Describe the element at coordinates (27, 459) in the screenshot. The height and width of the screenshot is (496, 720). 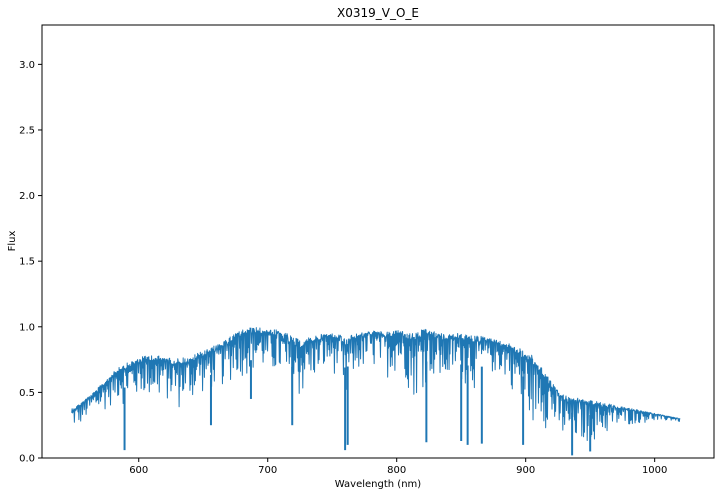
I see `y-tick-label: 0.0` at that location.